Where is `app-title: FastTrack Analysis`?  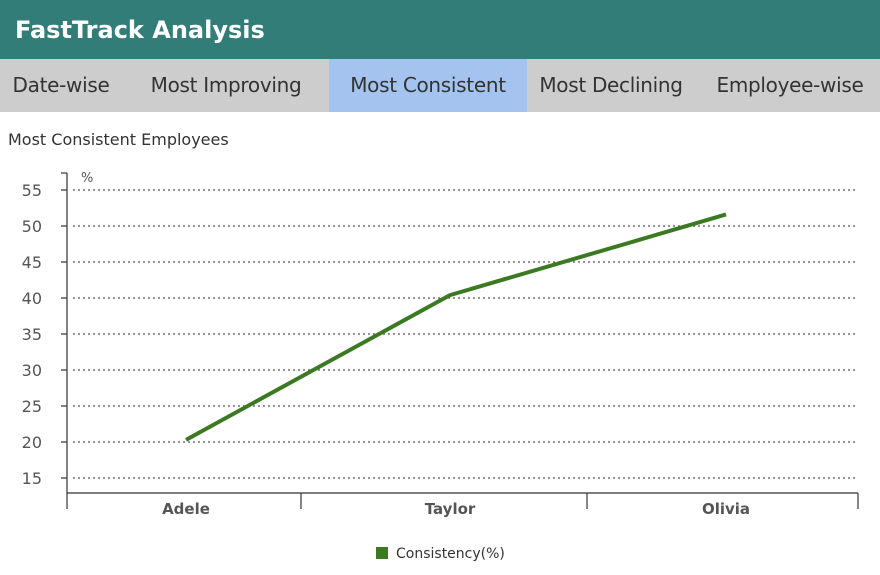
app-title: FastTrack Analysis is located at coordinates (140, 30).